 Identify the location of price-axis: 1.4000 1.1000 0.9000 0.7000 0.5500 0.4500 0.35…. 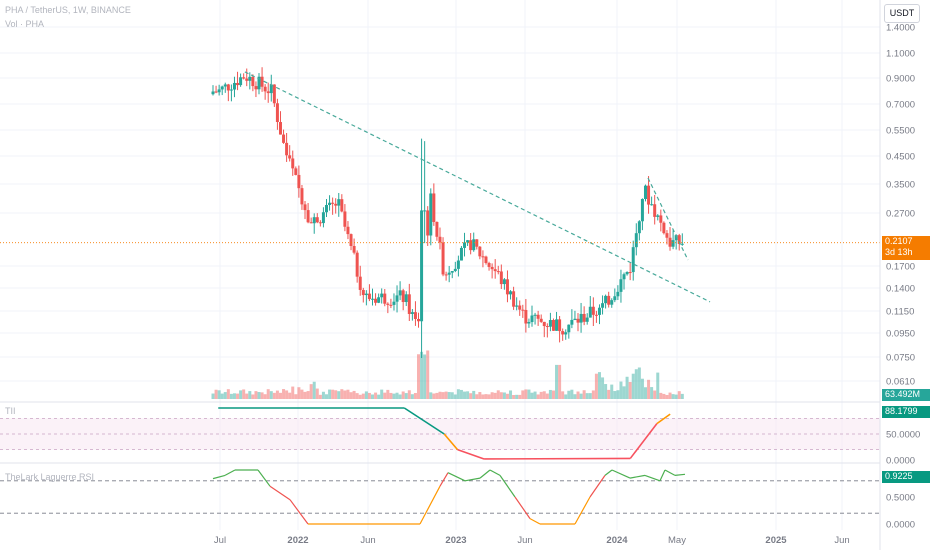
(899, 275).